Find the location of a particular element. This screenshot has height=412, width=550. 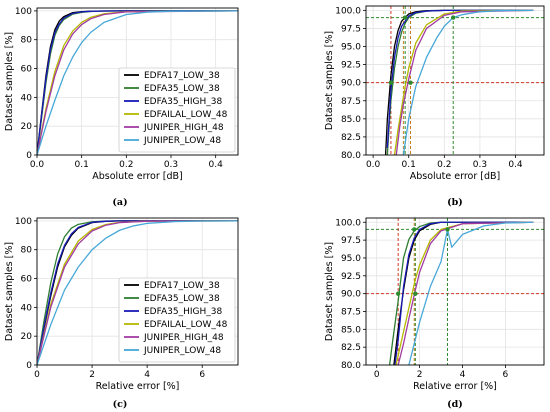

panel-caption: (c) is located at coordinates (120, 404).